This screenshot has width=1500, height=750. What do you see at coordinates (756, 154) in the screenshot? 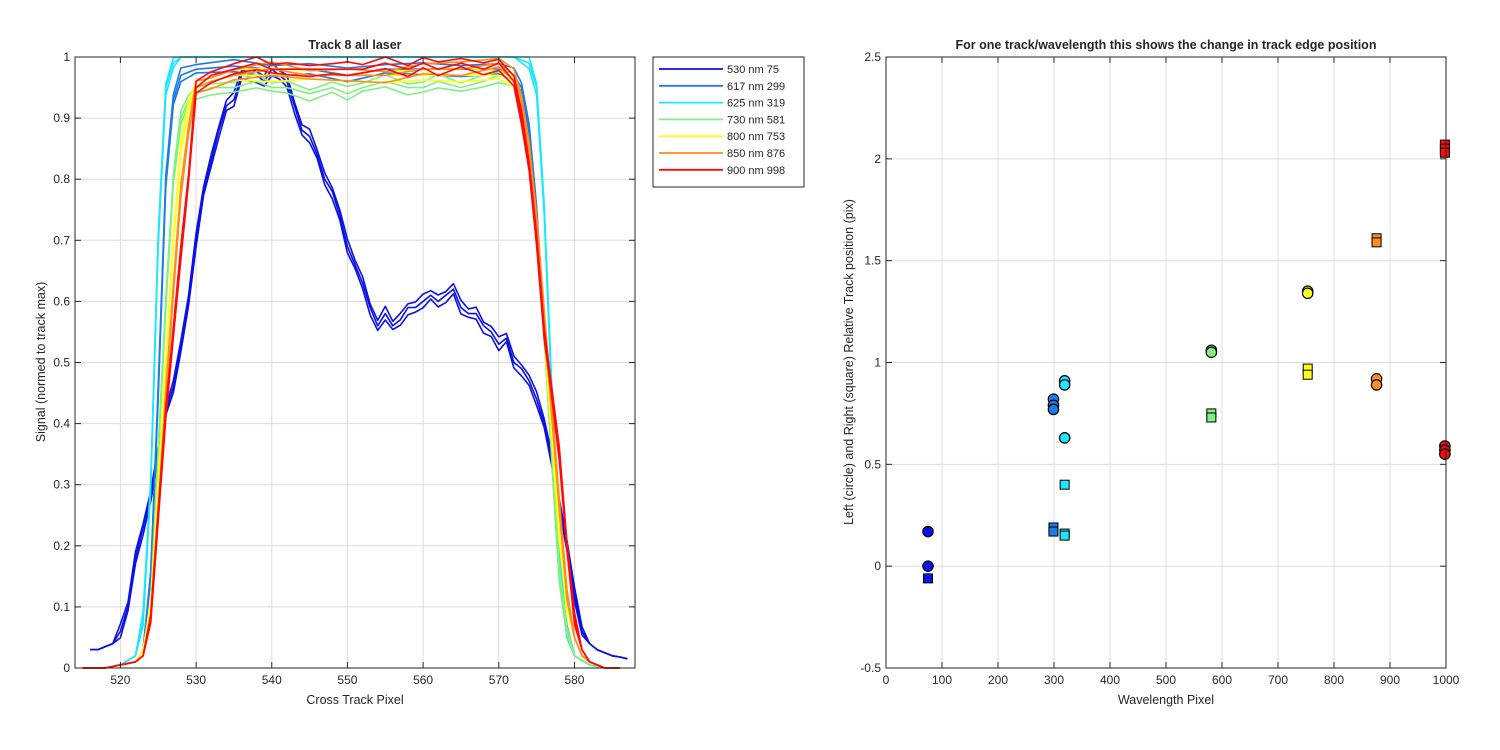
I see `legend-entry: 850 nm 876` at bounding box center [756, 154].